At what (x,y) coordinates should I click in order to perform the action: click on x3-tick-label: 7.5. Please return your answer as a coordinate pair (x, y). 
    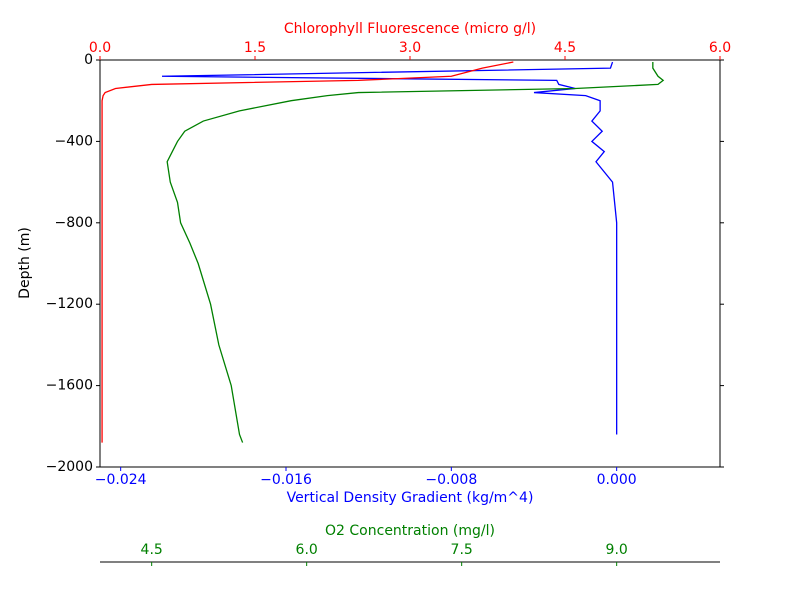
    Looking at the image, I should click on (462, 550).